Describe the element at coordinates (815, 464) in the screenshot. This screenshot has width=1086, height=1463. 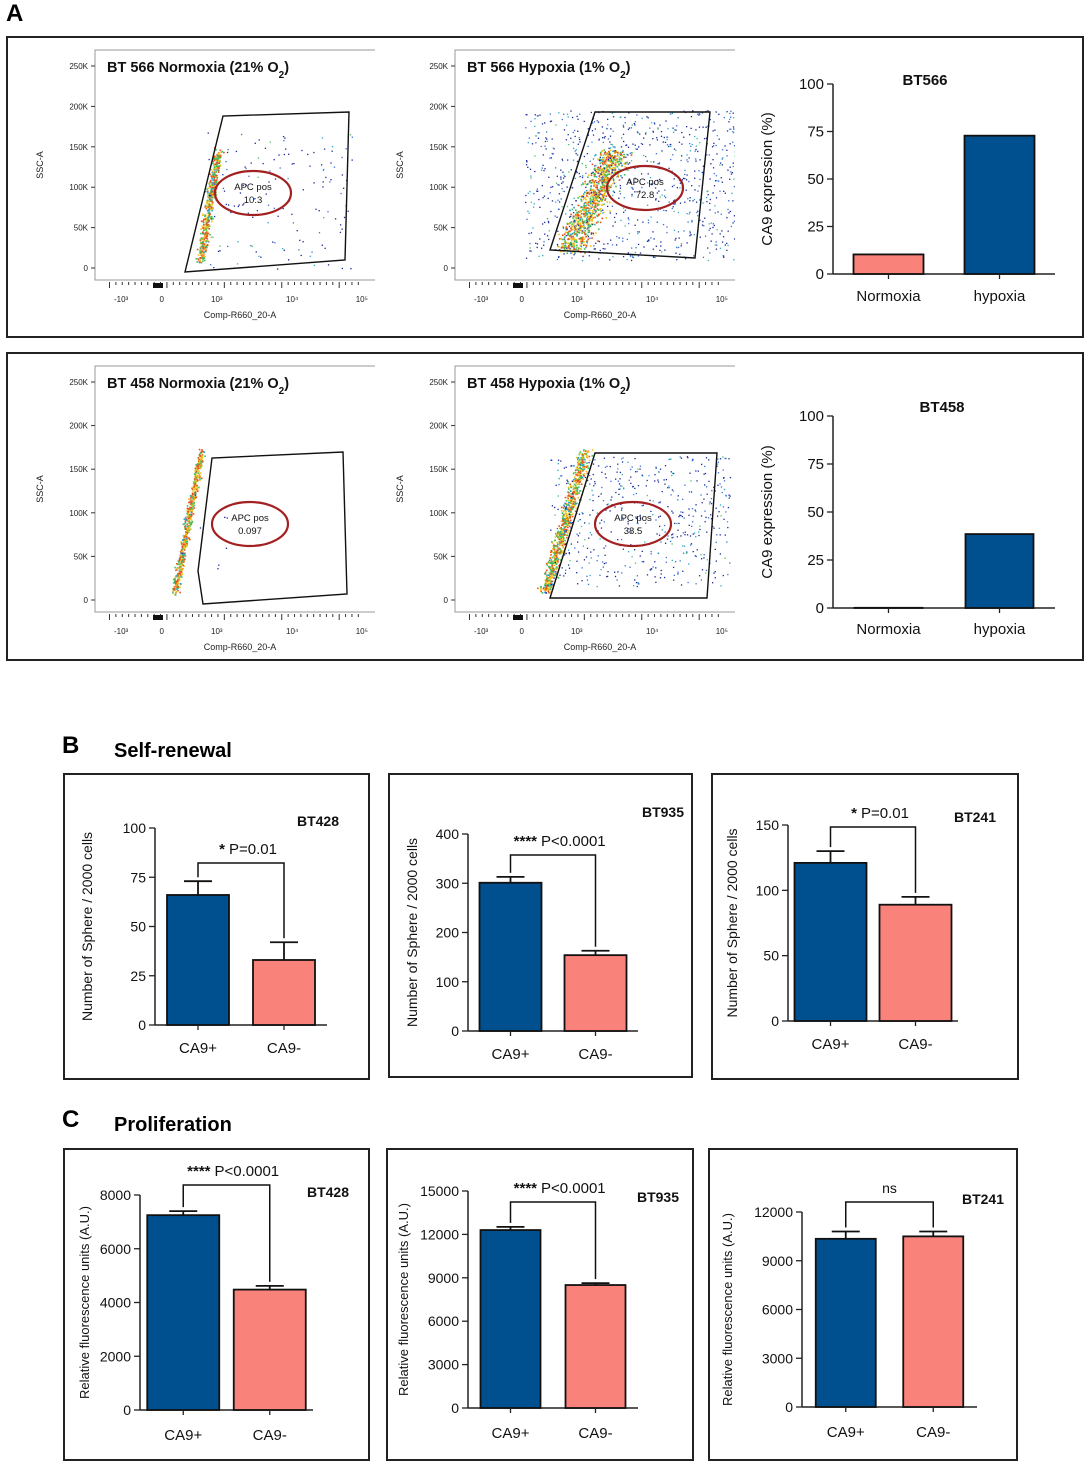
I see `y-tick-label: 75` at that location.